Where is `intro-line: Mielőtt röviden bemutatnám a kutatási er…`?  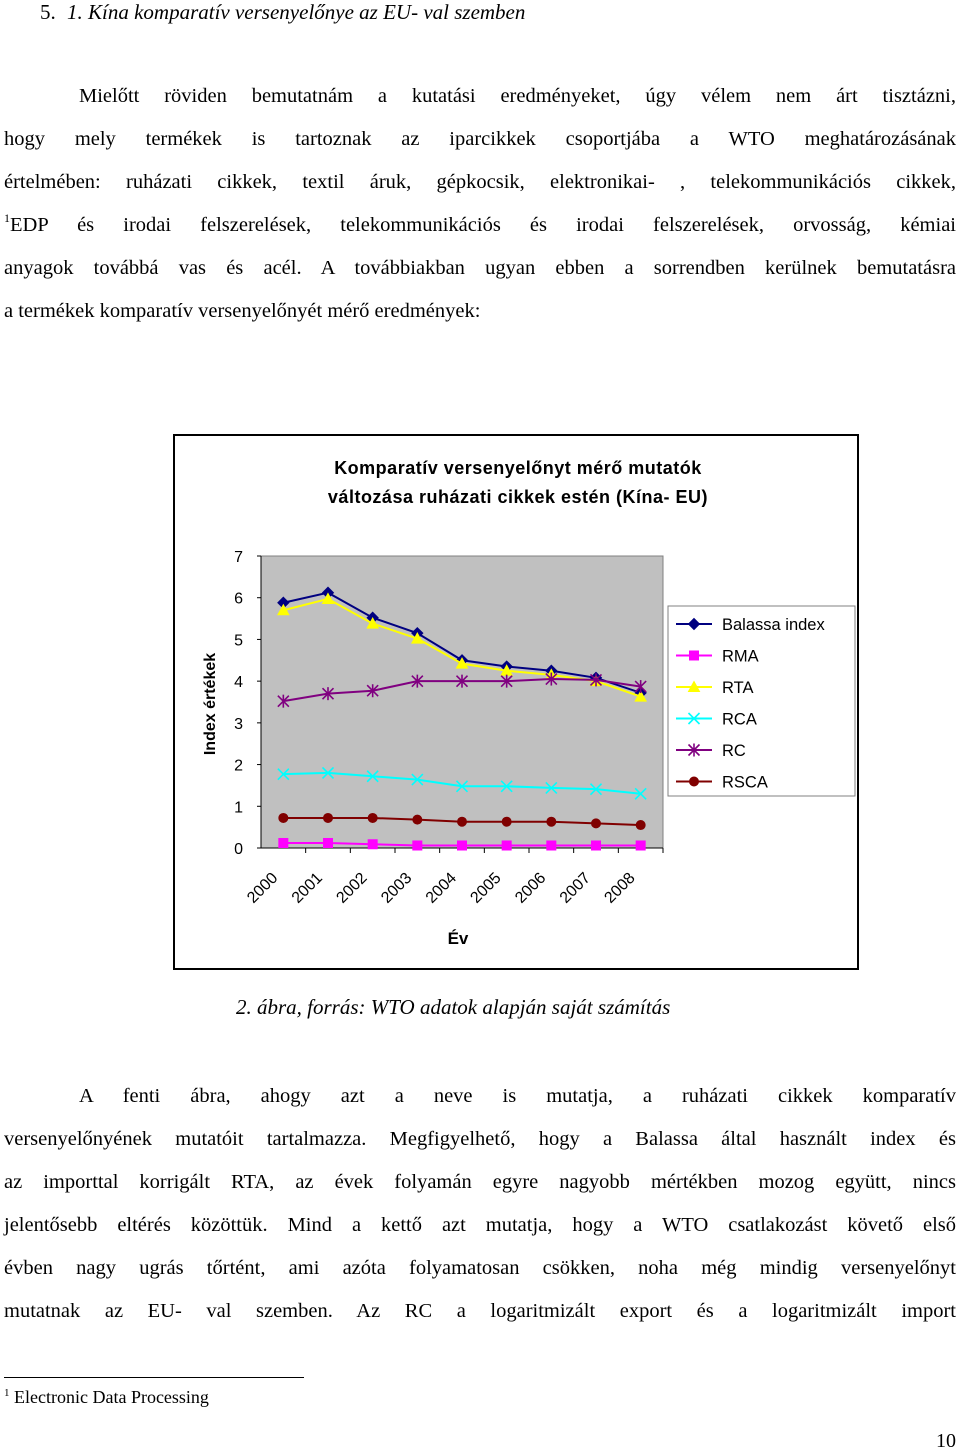
intro-line: Mielőtt röviden bemutatnám a kutatási er… is located at coordinates (517, 96).